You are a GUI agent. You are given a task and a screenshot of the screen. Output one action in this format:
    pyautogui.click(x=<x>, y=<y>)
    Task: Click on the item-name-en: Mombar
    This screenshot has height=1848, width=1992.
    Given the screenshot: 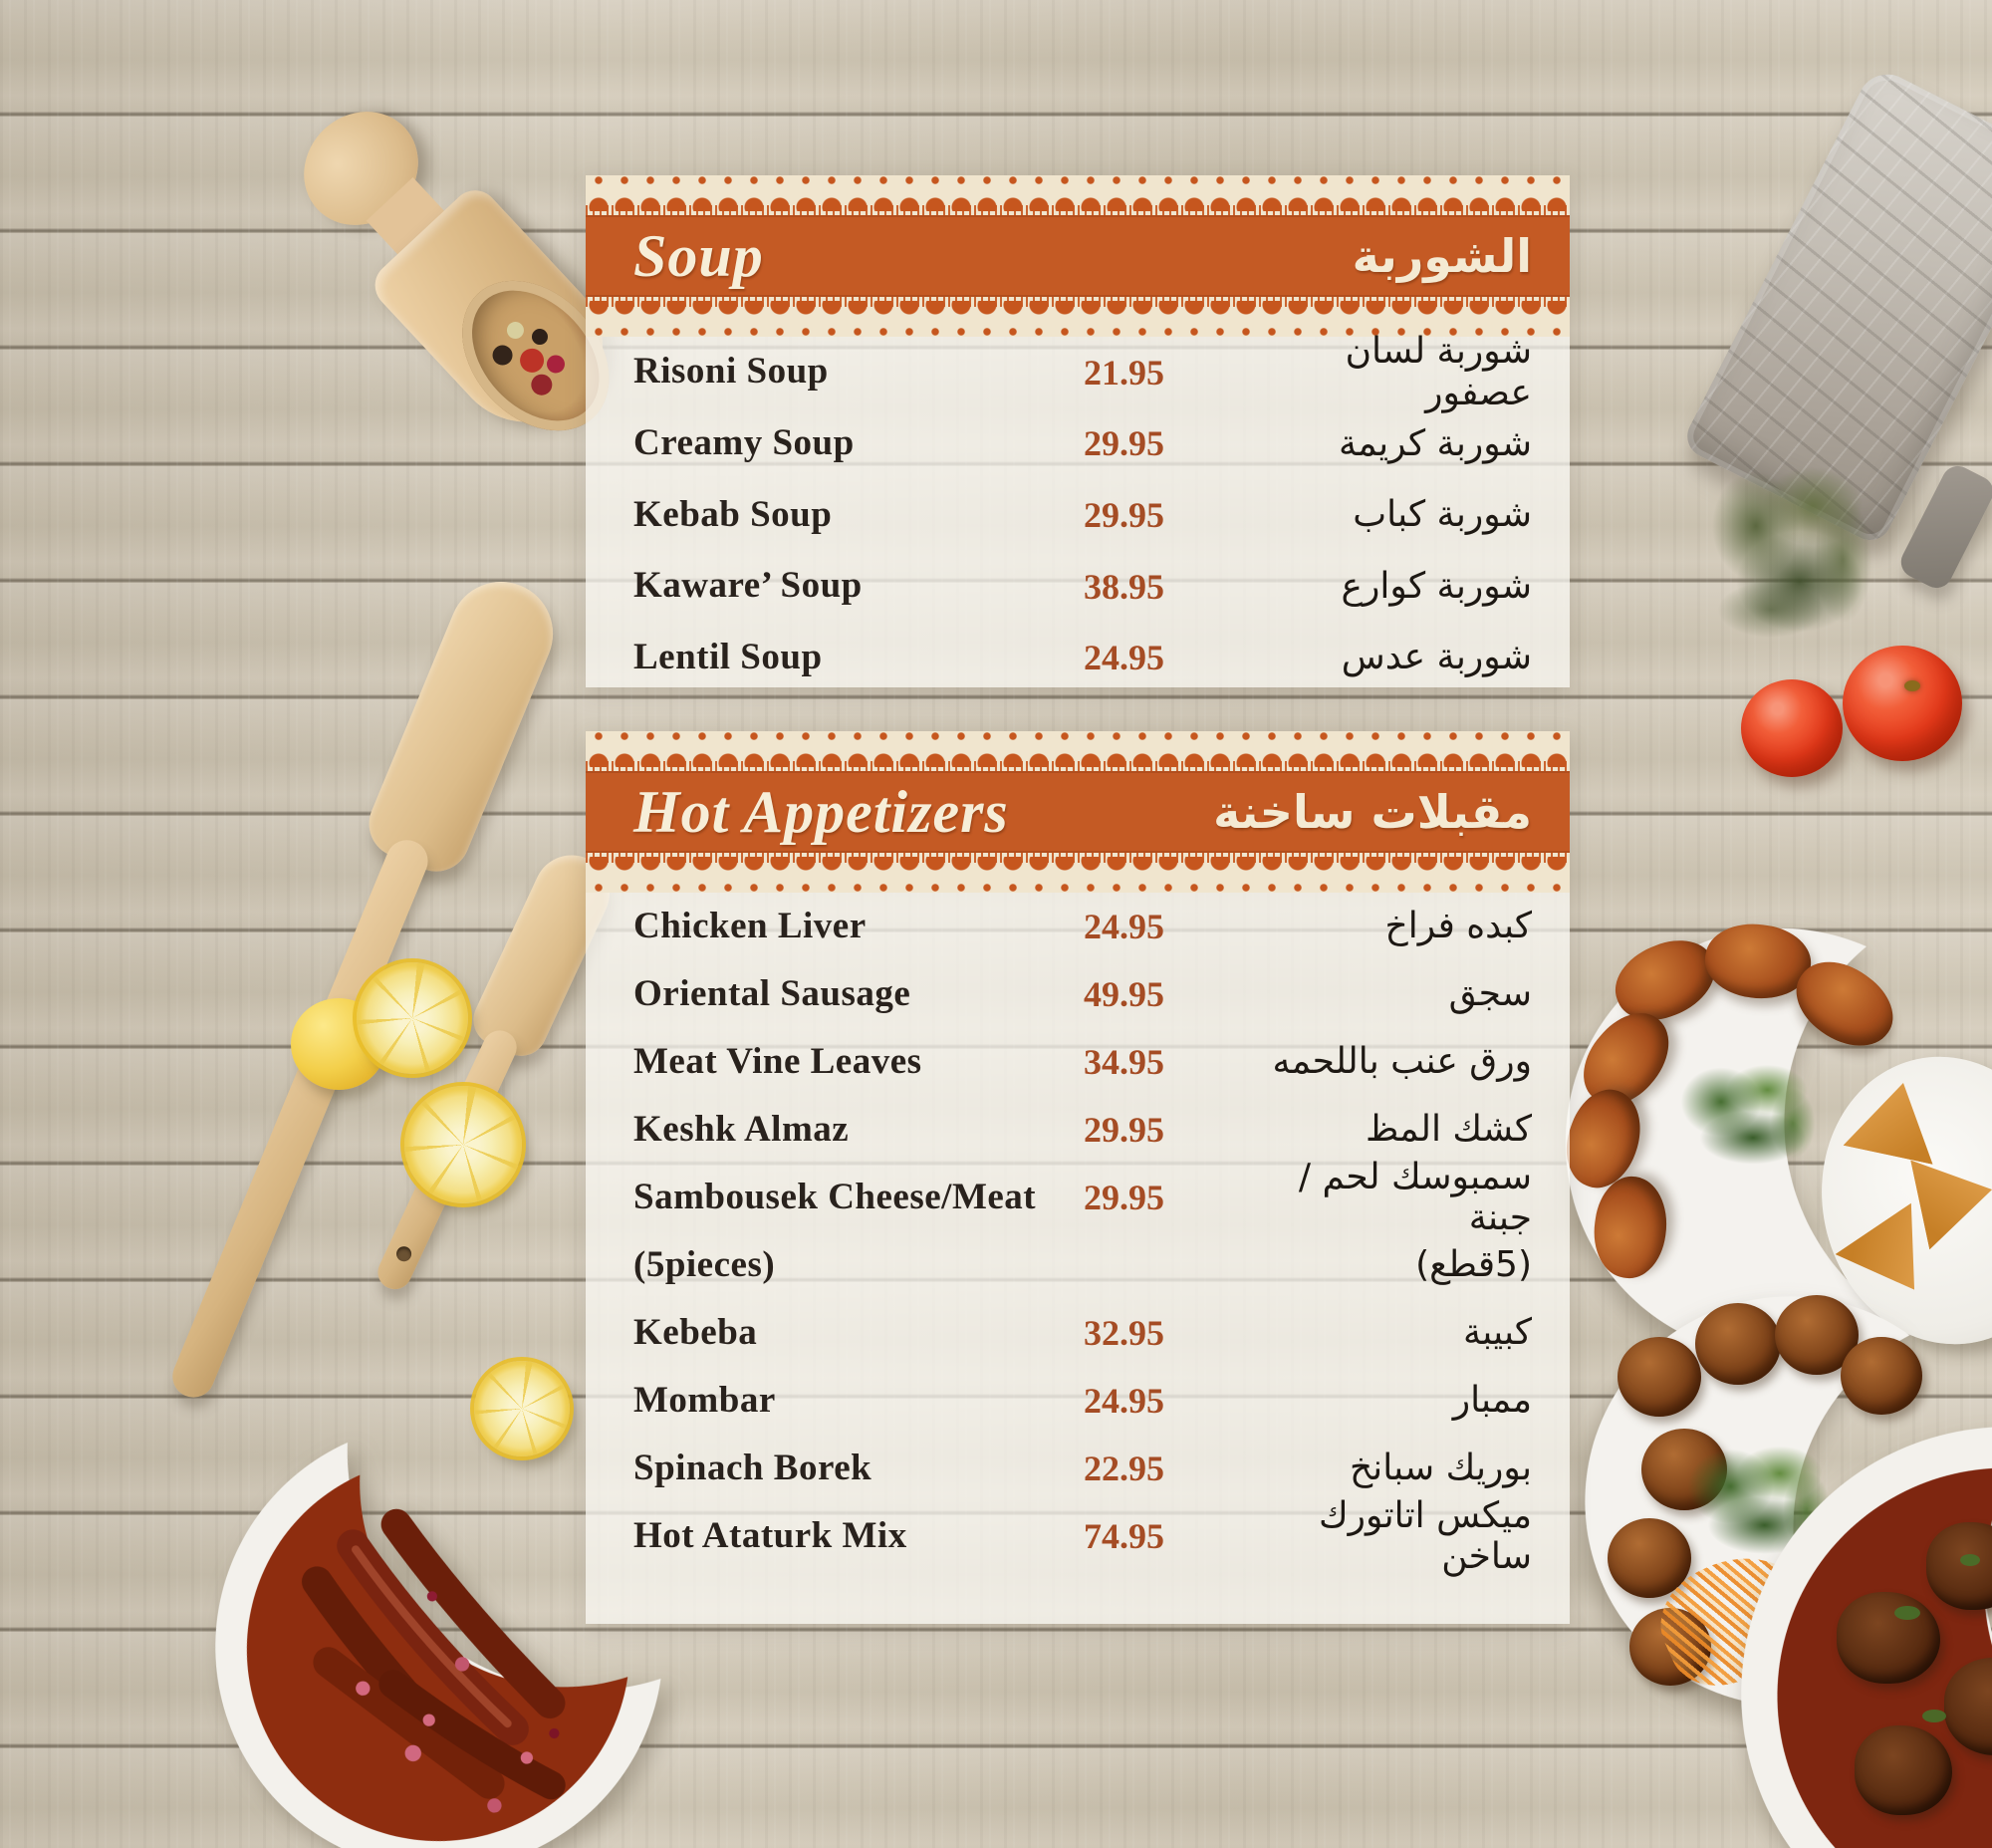 What is the action you would take?
    pyautogui.click(x=704, y=1400)
    